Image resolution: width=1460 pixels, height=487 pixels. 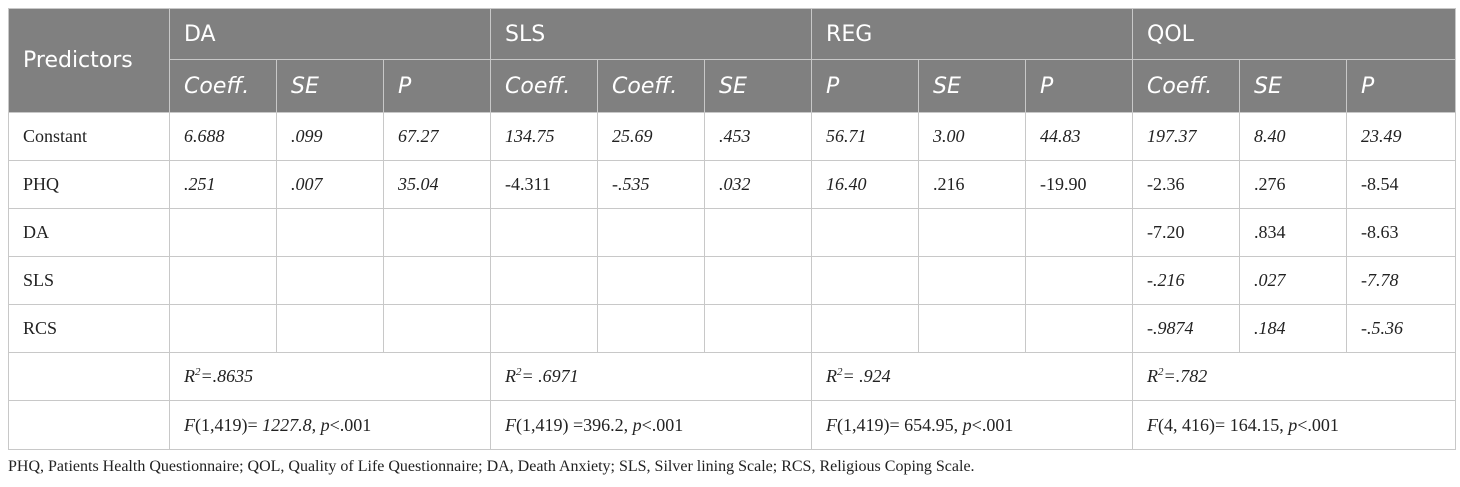 I want to click on group-header-qol: QOL, so click(x=1294, y=34).